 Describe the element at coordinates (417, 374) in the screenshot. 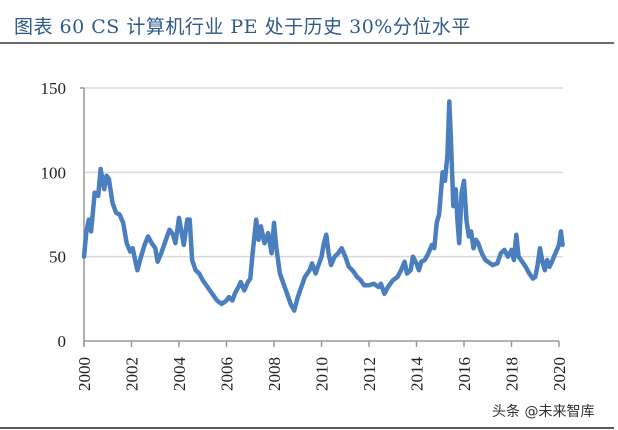

I see `x-tick-label: 2014` at that location.